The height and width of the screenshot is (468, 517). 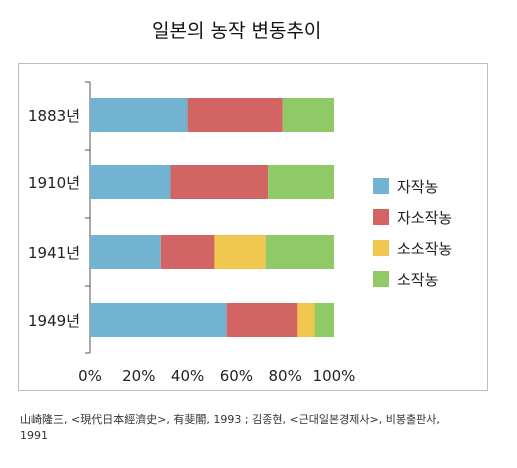 What do you see at coordinates (54, 183) in the screenshot?
I see `category-label: 1910년` at bounding box center [54, 183].